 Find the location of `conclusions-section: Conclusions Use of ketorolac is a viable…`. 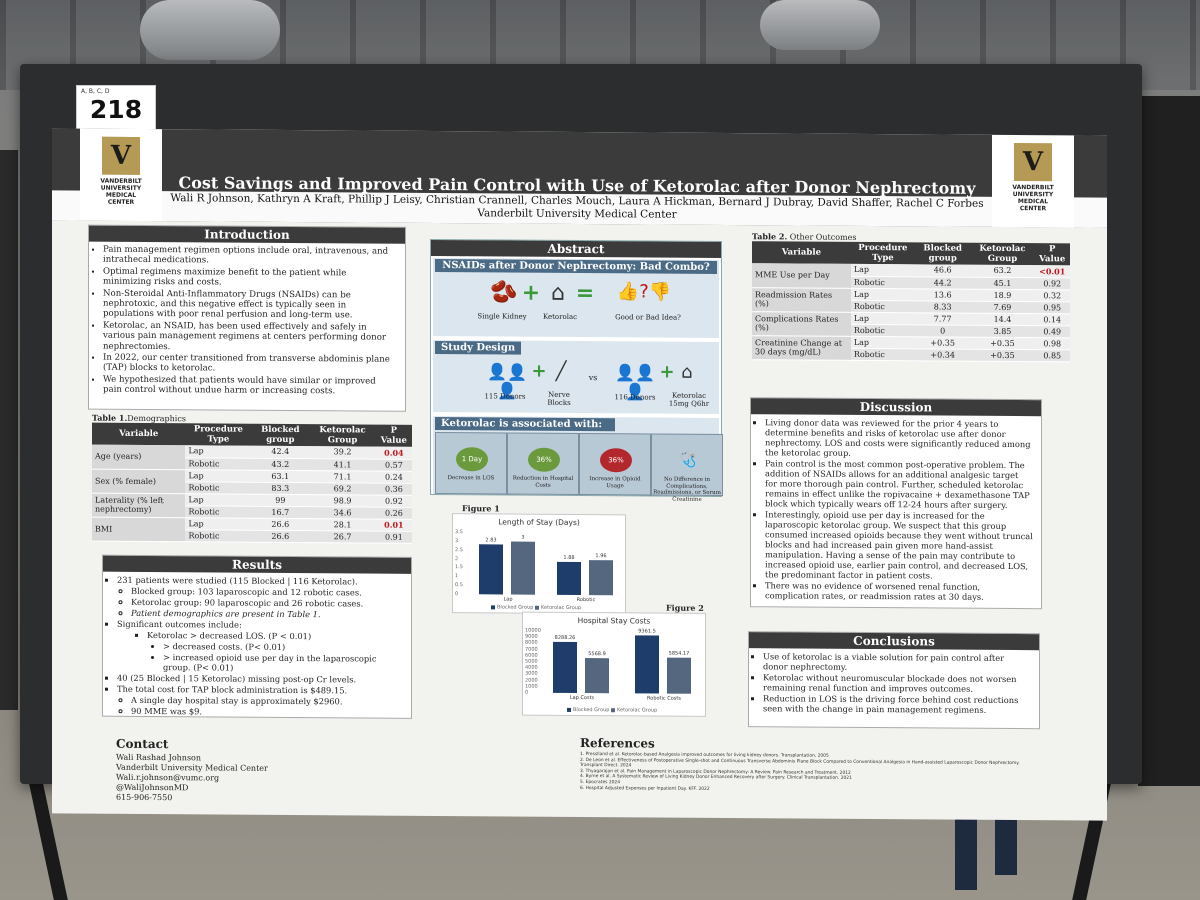

conclusions-section: Conclusions Use of ketorolac is a viable… is located at coordinates (894, 680).